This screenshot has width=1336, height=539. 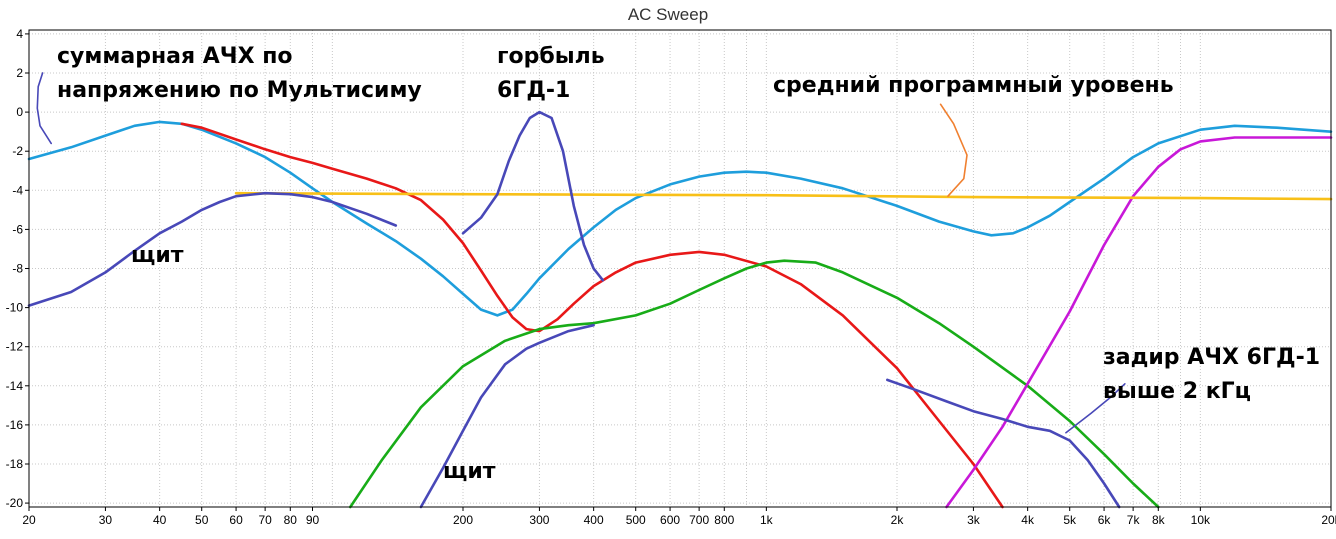 What do you see at coordinates (265, 520) in the screenshot?
I see `x-tick-label: 70` at bounding box center [265, 520].